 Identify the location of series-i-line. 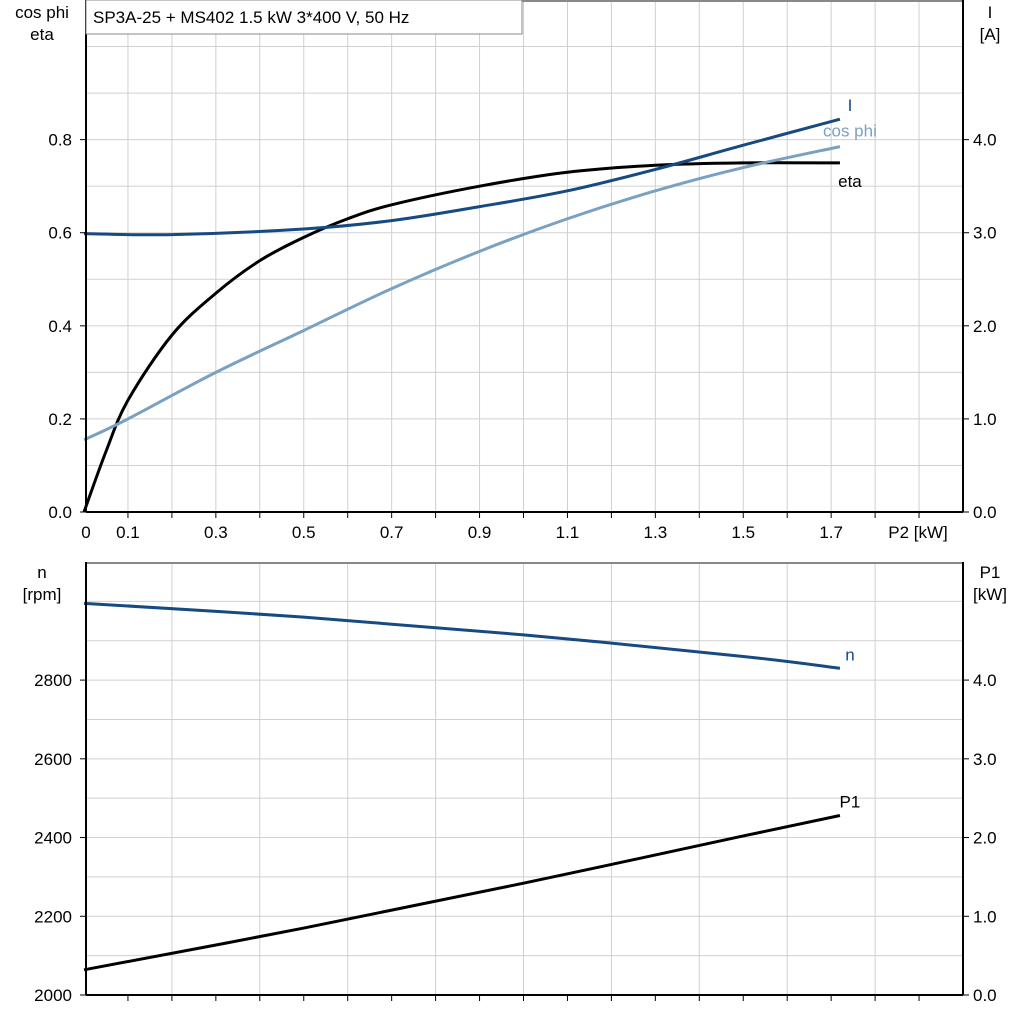
(462, 177).